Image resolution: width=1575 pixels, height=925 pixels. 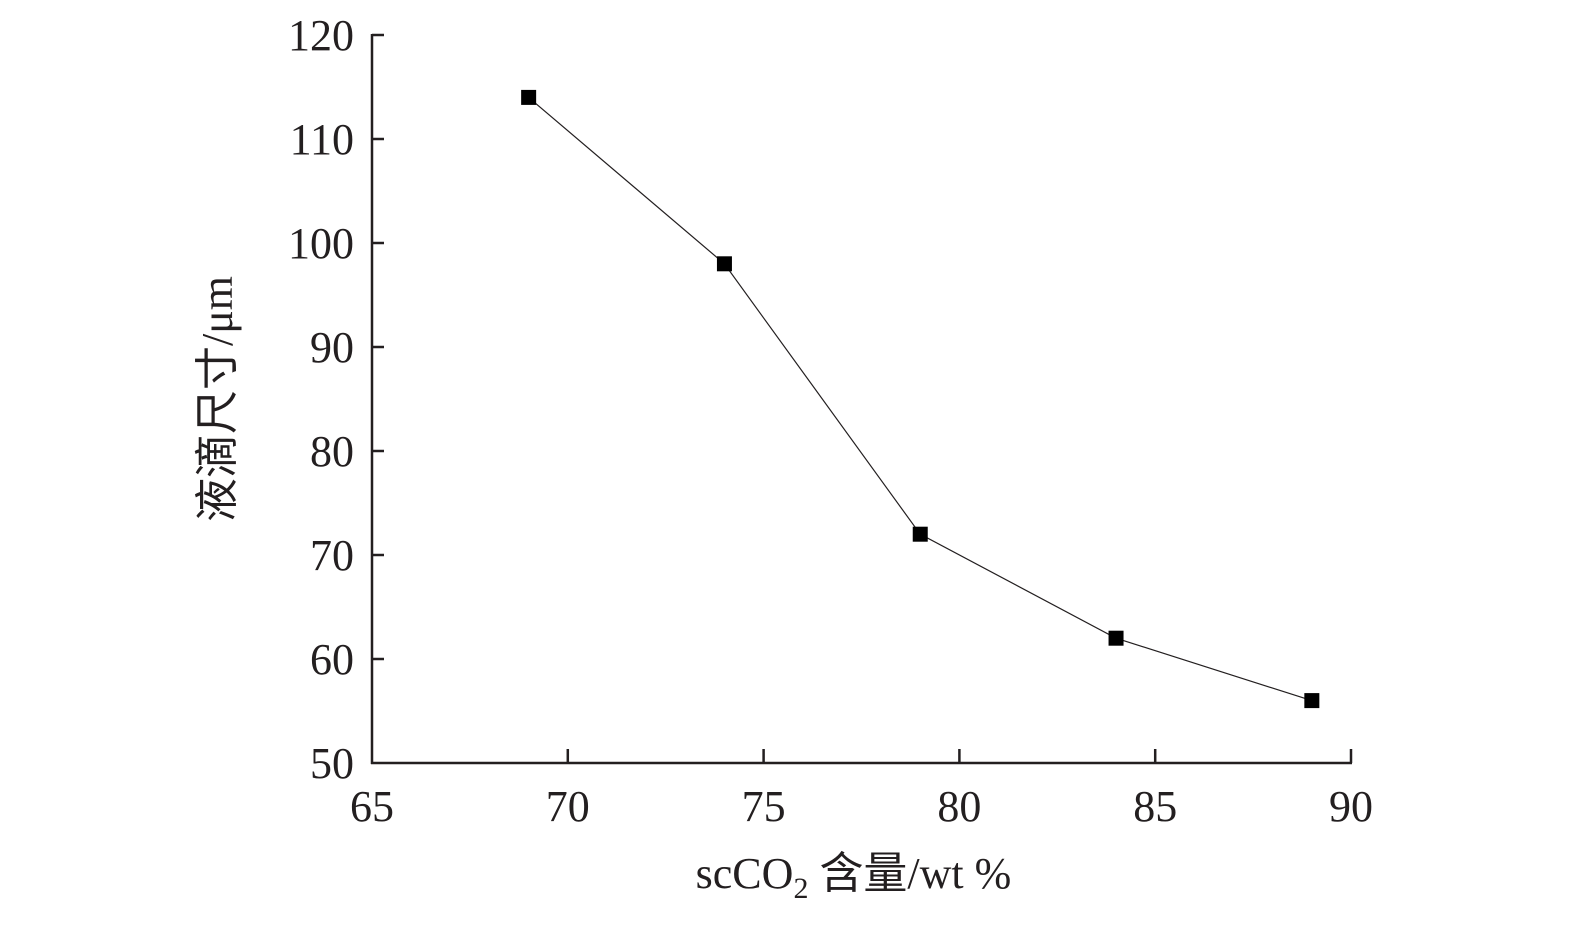 I want to click on x-tick-label: 70, so click(x=568, y=806).